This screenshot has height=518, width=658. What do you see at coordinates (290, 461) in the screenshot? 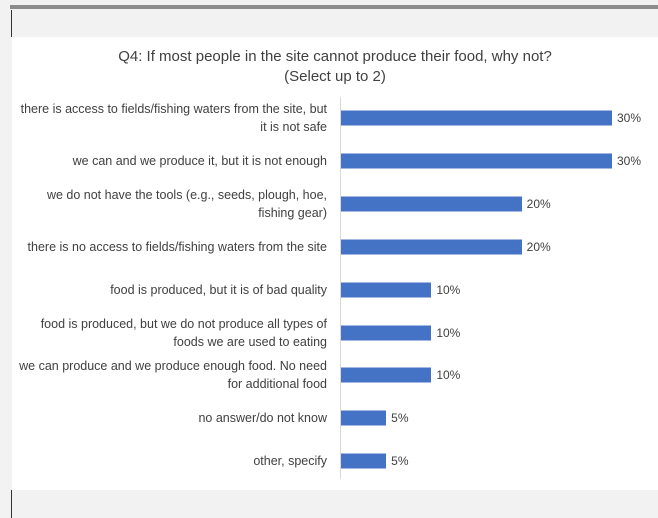
I see `category-label: other, specify` at bounding box center [290, 461].